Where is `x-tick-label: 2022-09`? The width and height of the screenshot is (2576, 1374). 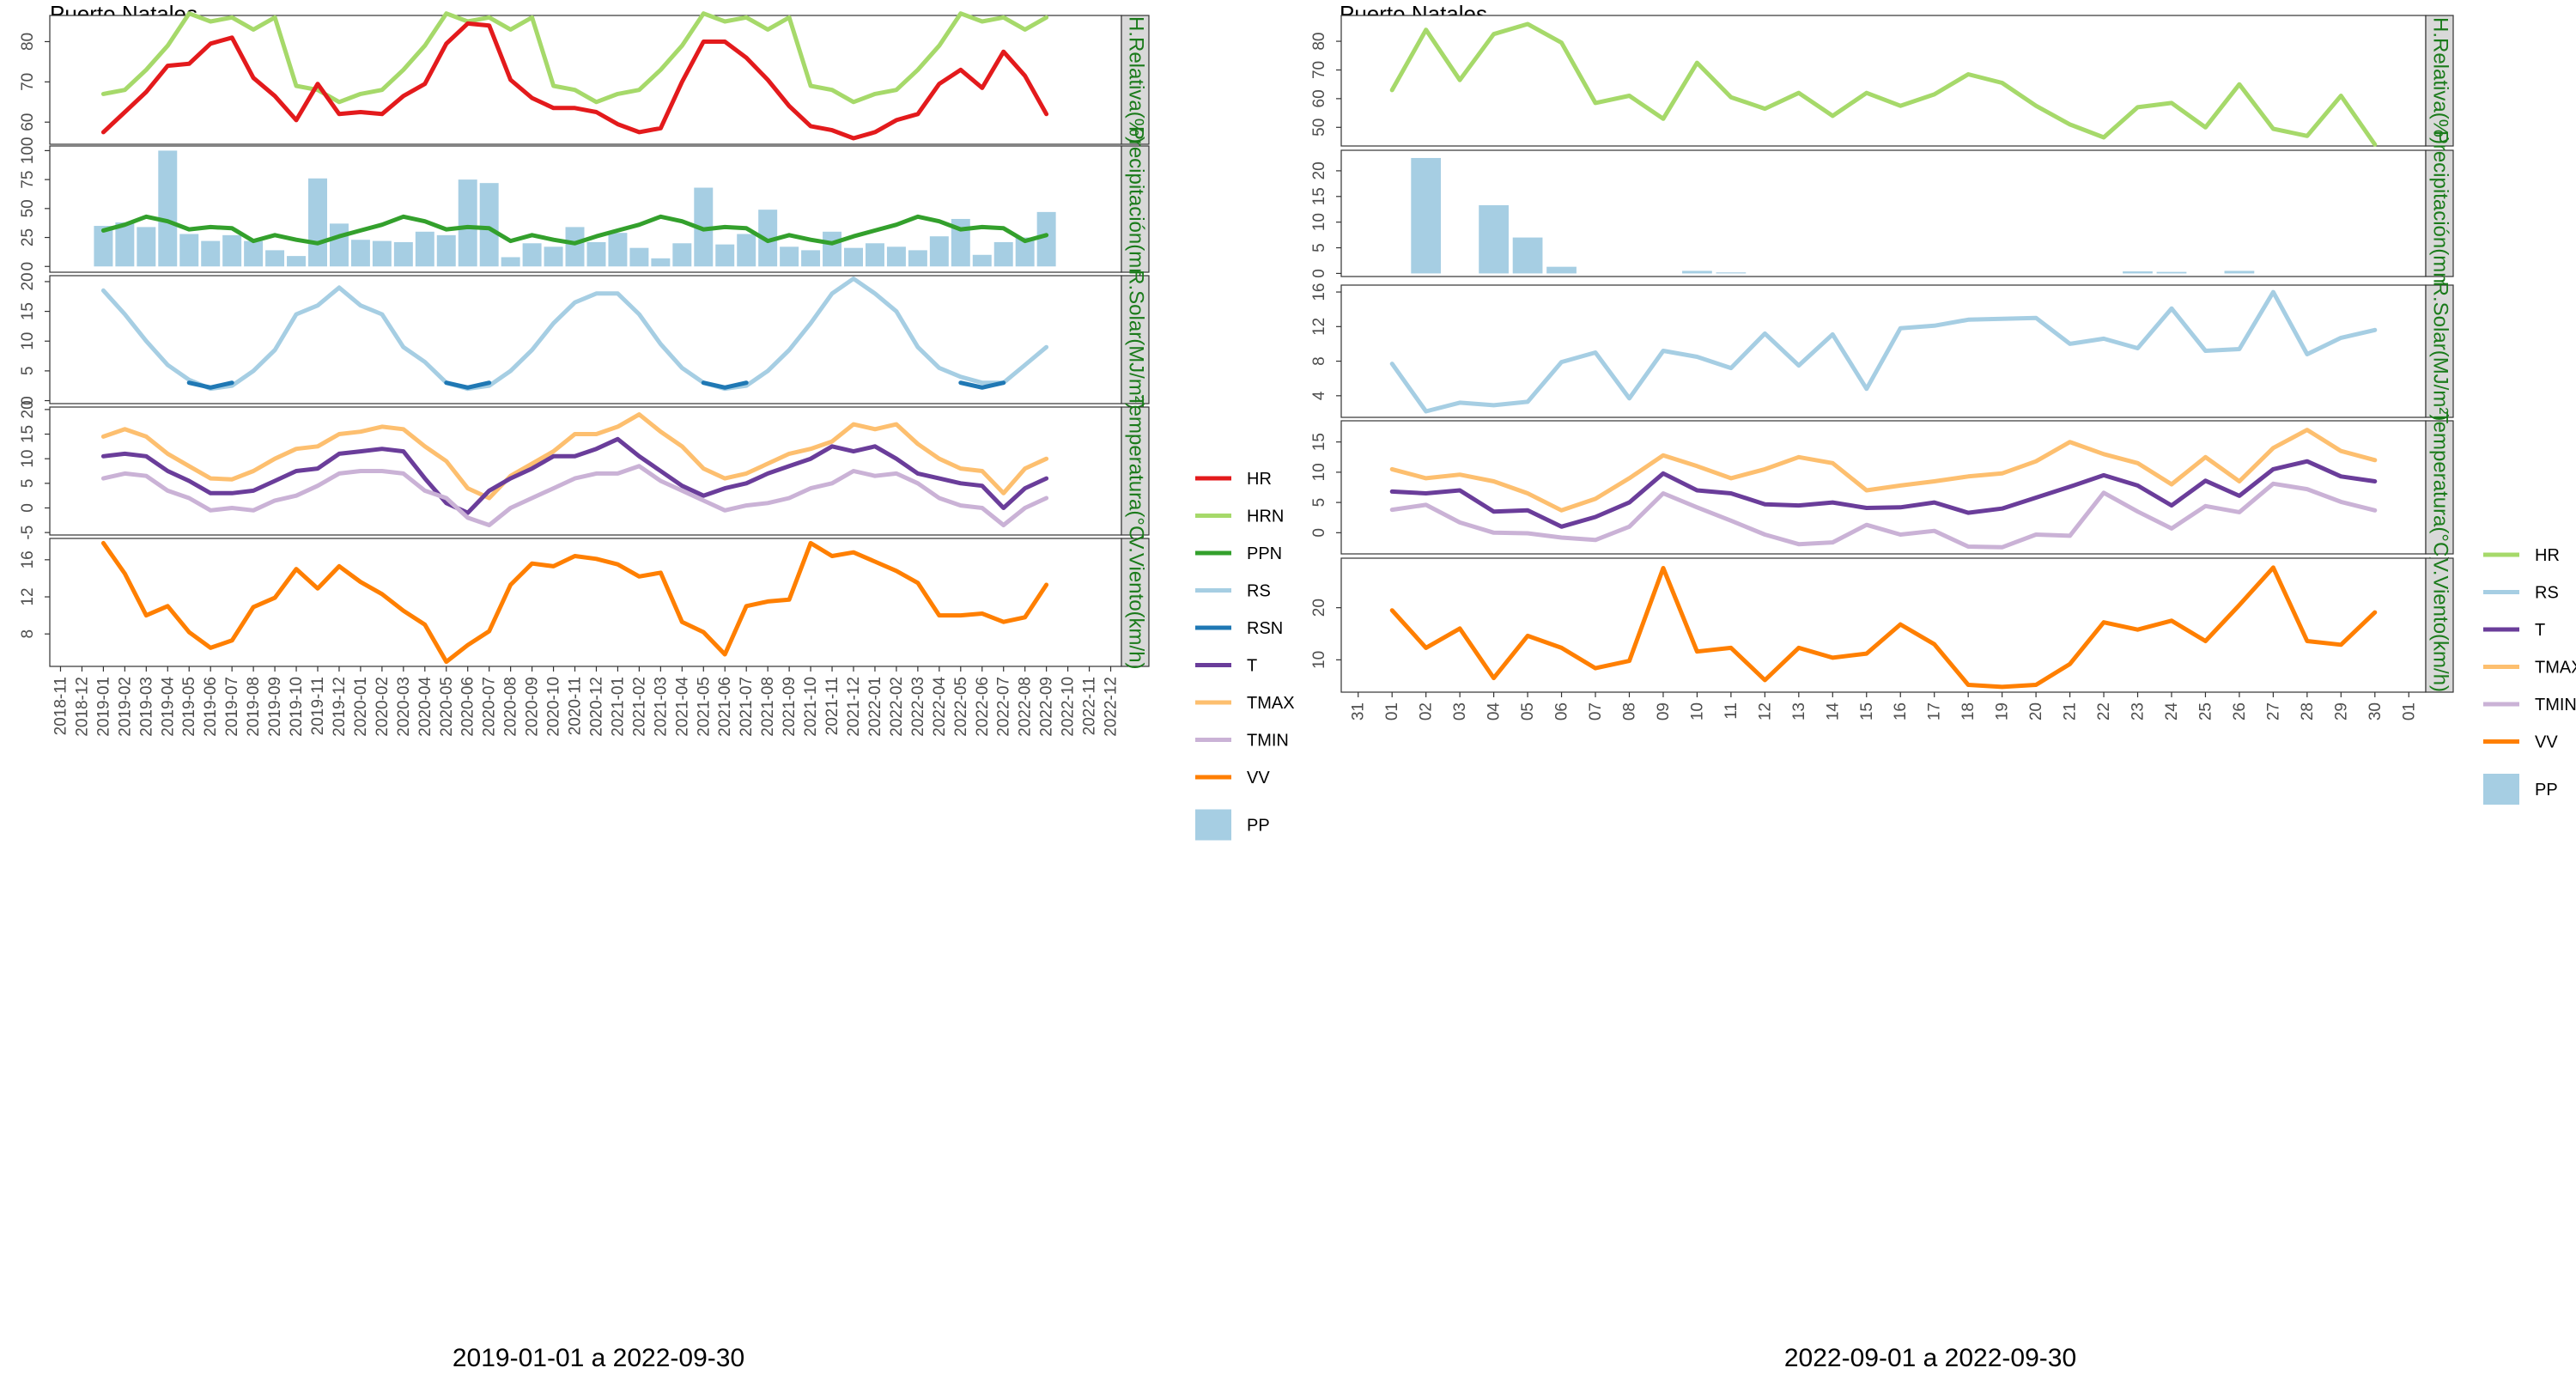
x-tick-label: 2022-09 is located at coordinates (1047, 707).